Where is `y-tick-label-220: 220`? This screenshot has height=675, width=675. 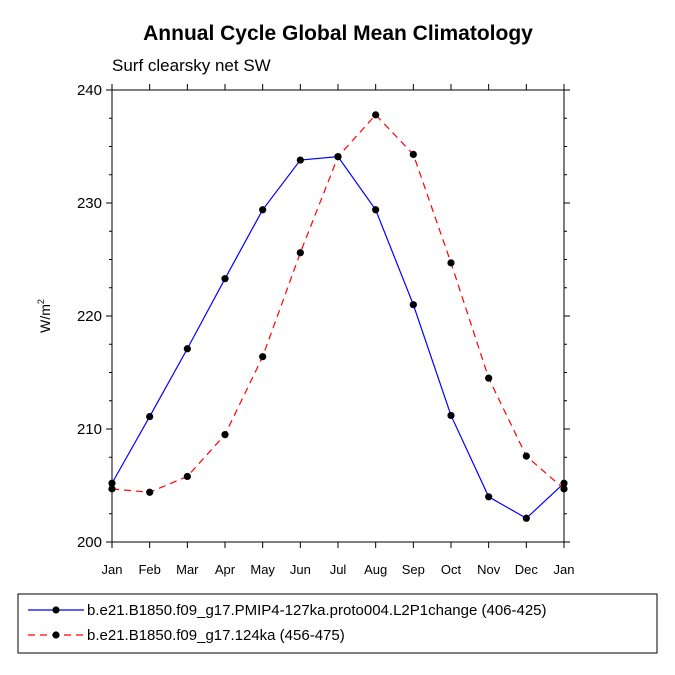 y-tick-label-220: 220 is located at coordinates (89, 316).